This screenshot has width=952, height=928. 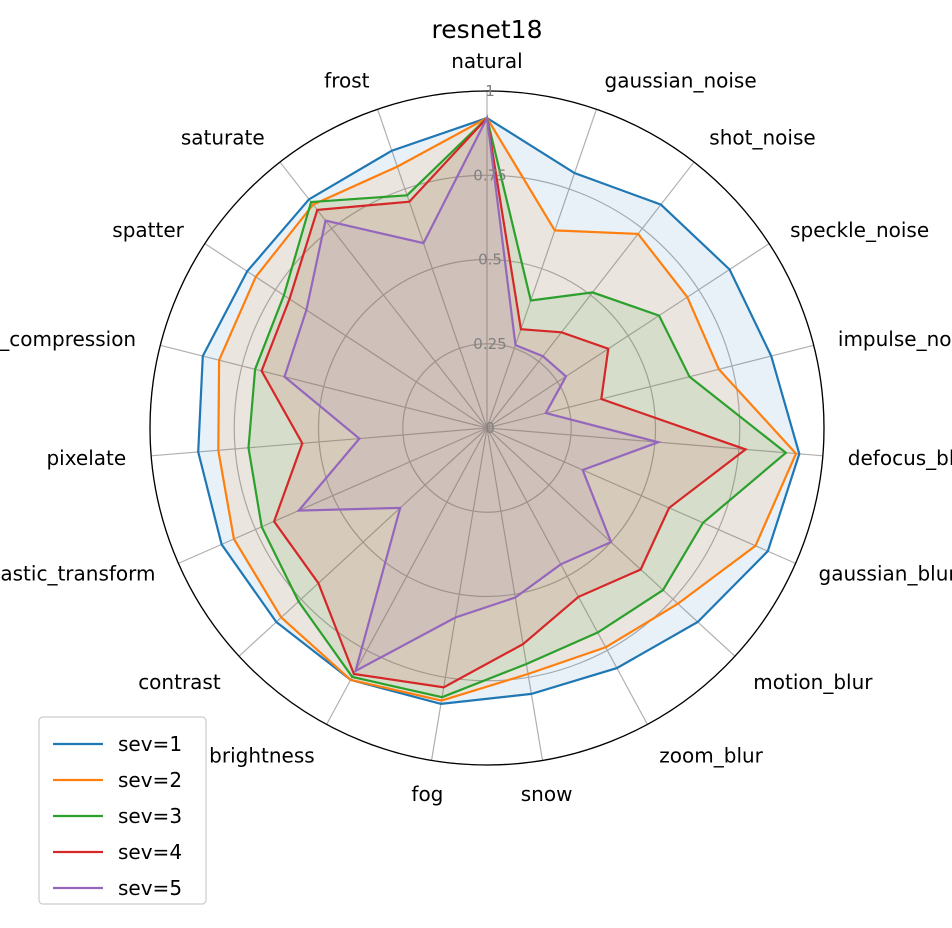 What do you see at coordinates (148, 230) in the screenshot?
I see `category-label: spatter` at bounding box center [148, 230].